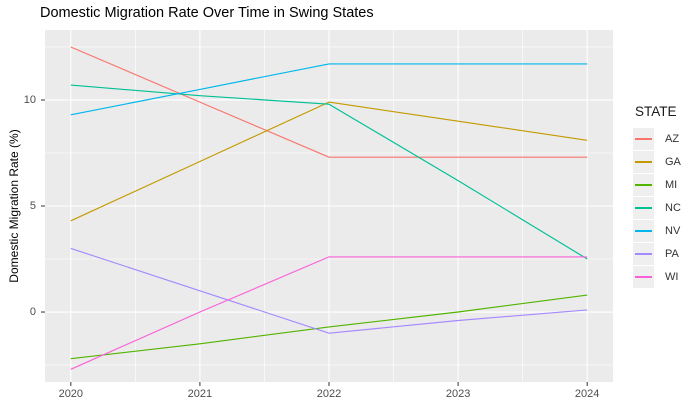 This screenshot has height=409, width=700. What do you see at coordinates (673, 162) in the screenshot?
I see `legend-label: GA` at bounding box center [673, 162].